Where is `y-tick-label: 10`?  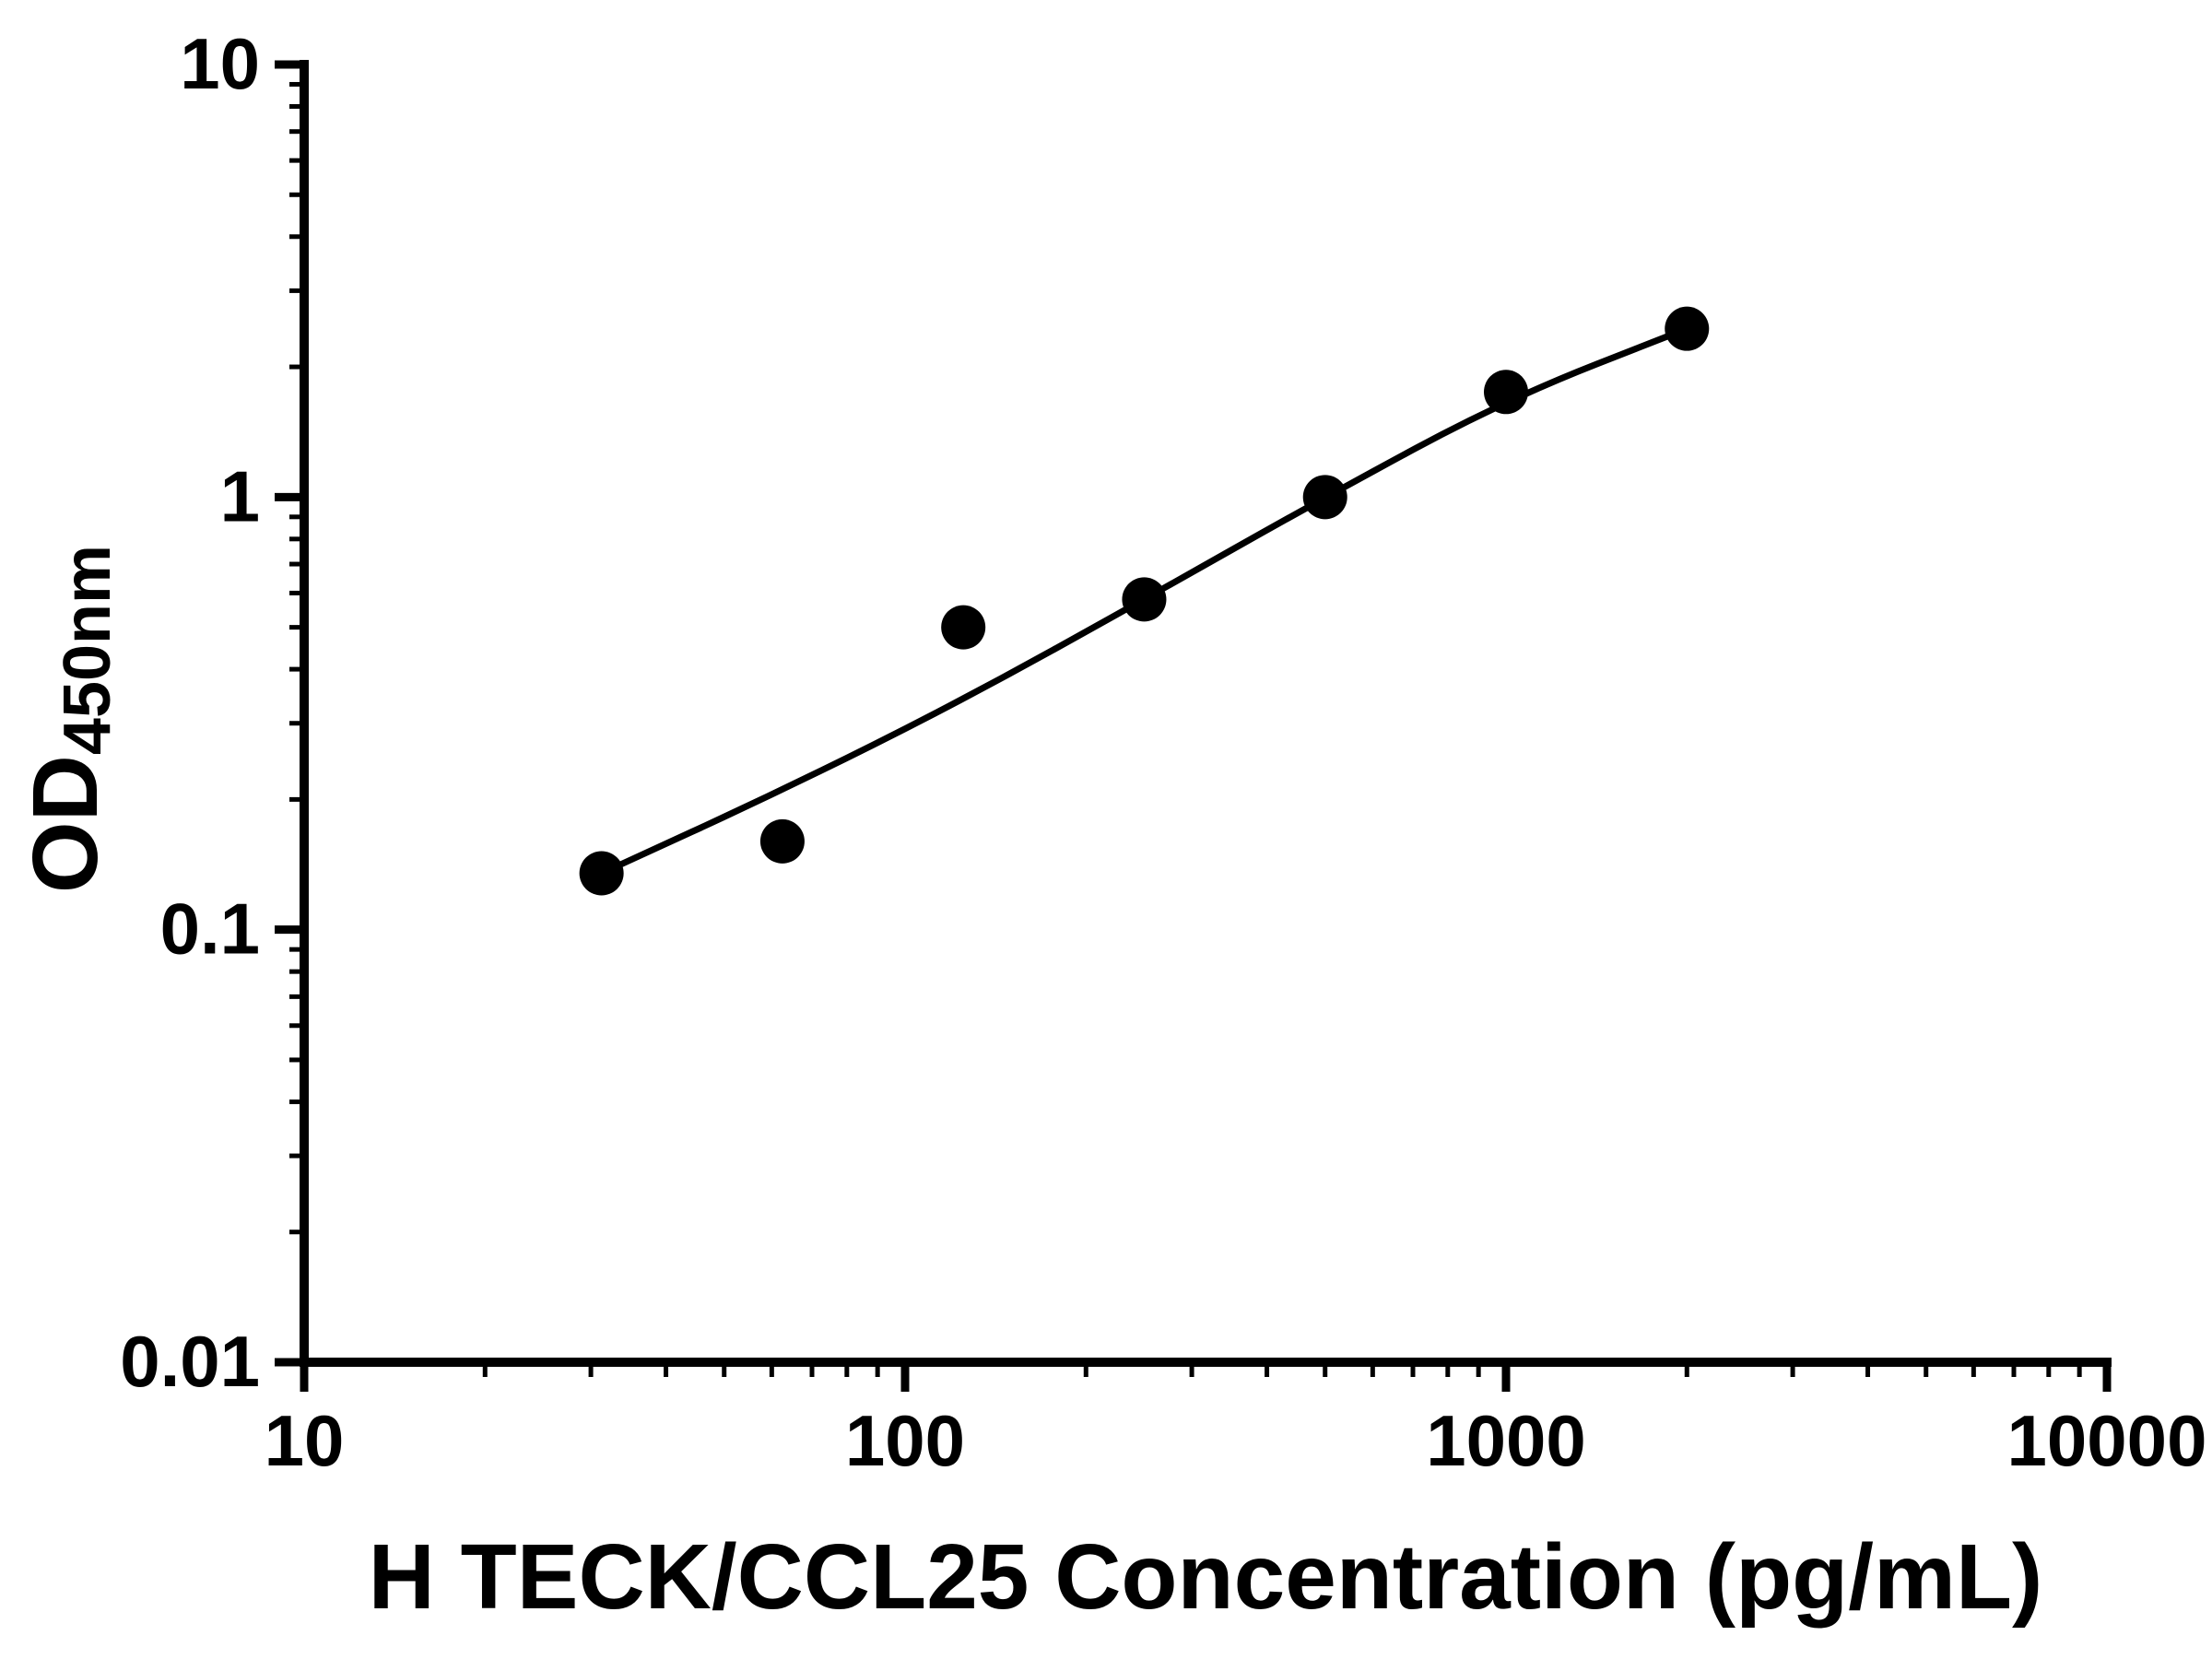 y-tick-label: 10 is located at coordinates (220, 63).